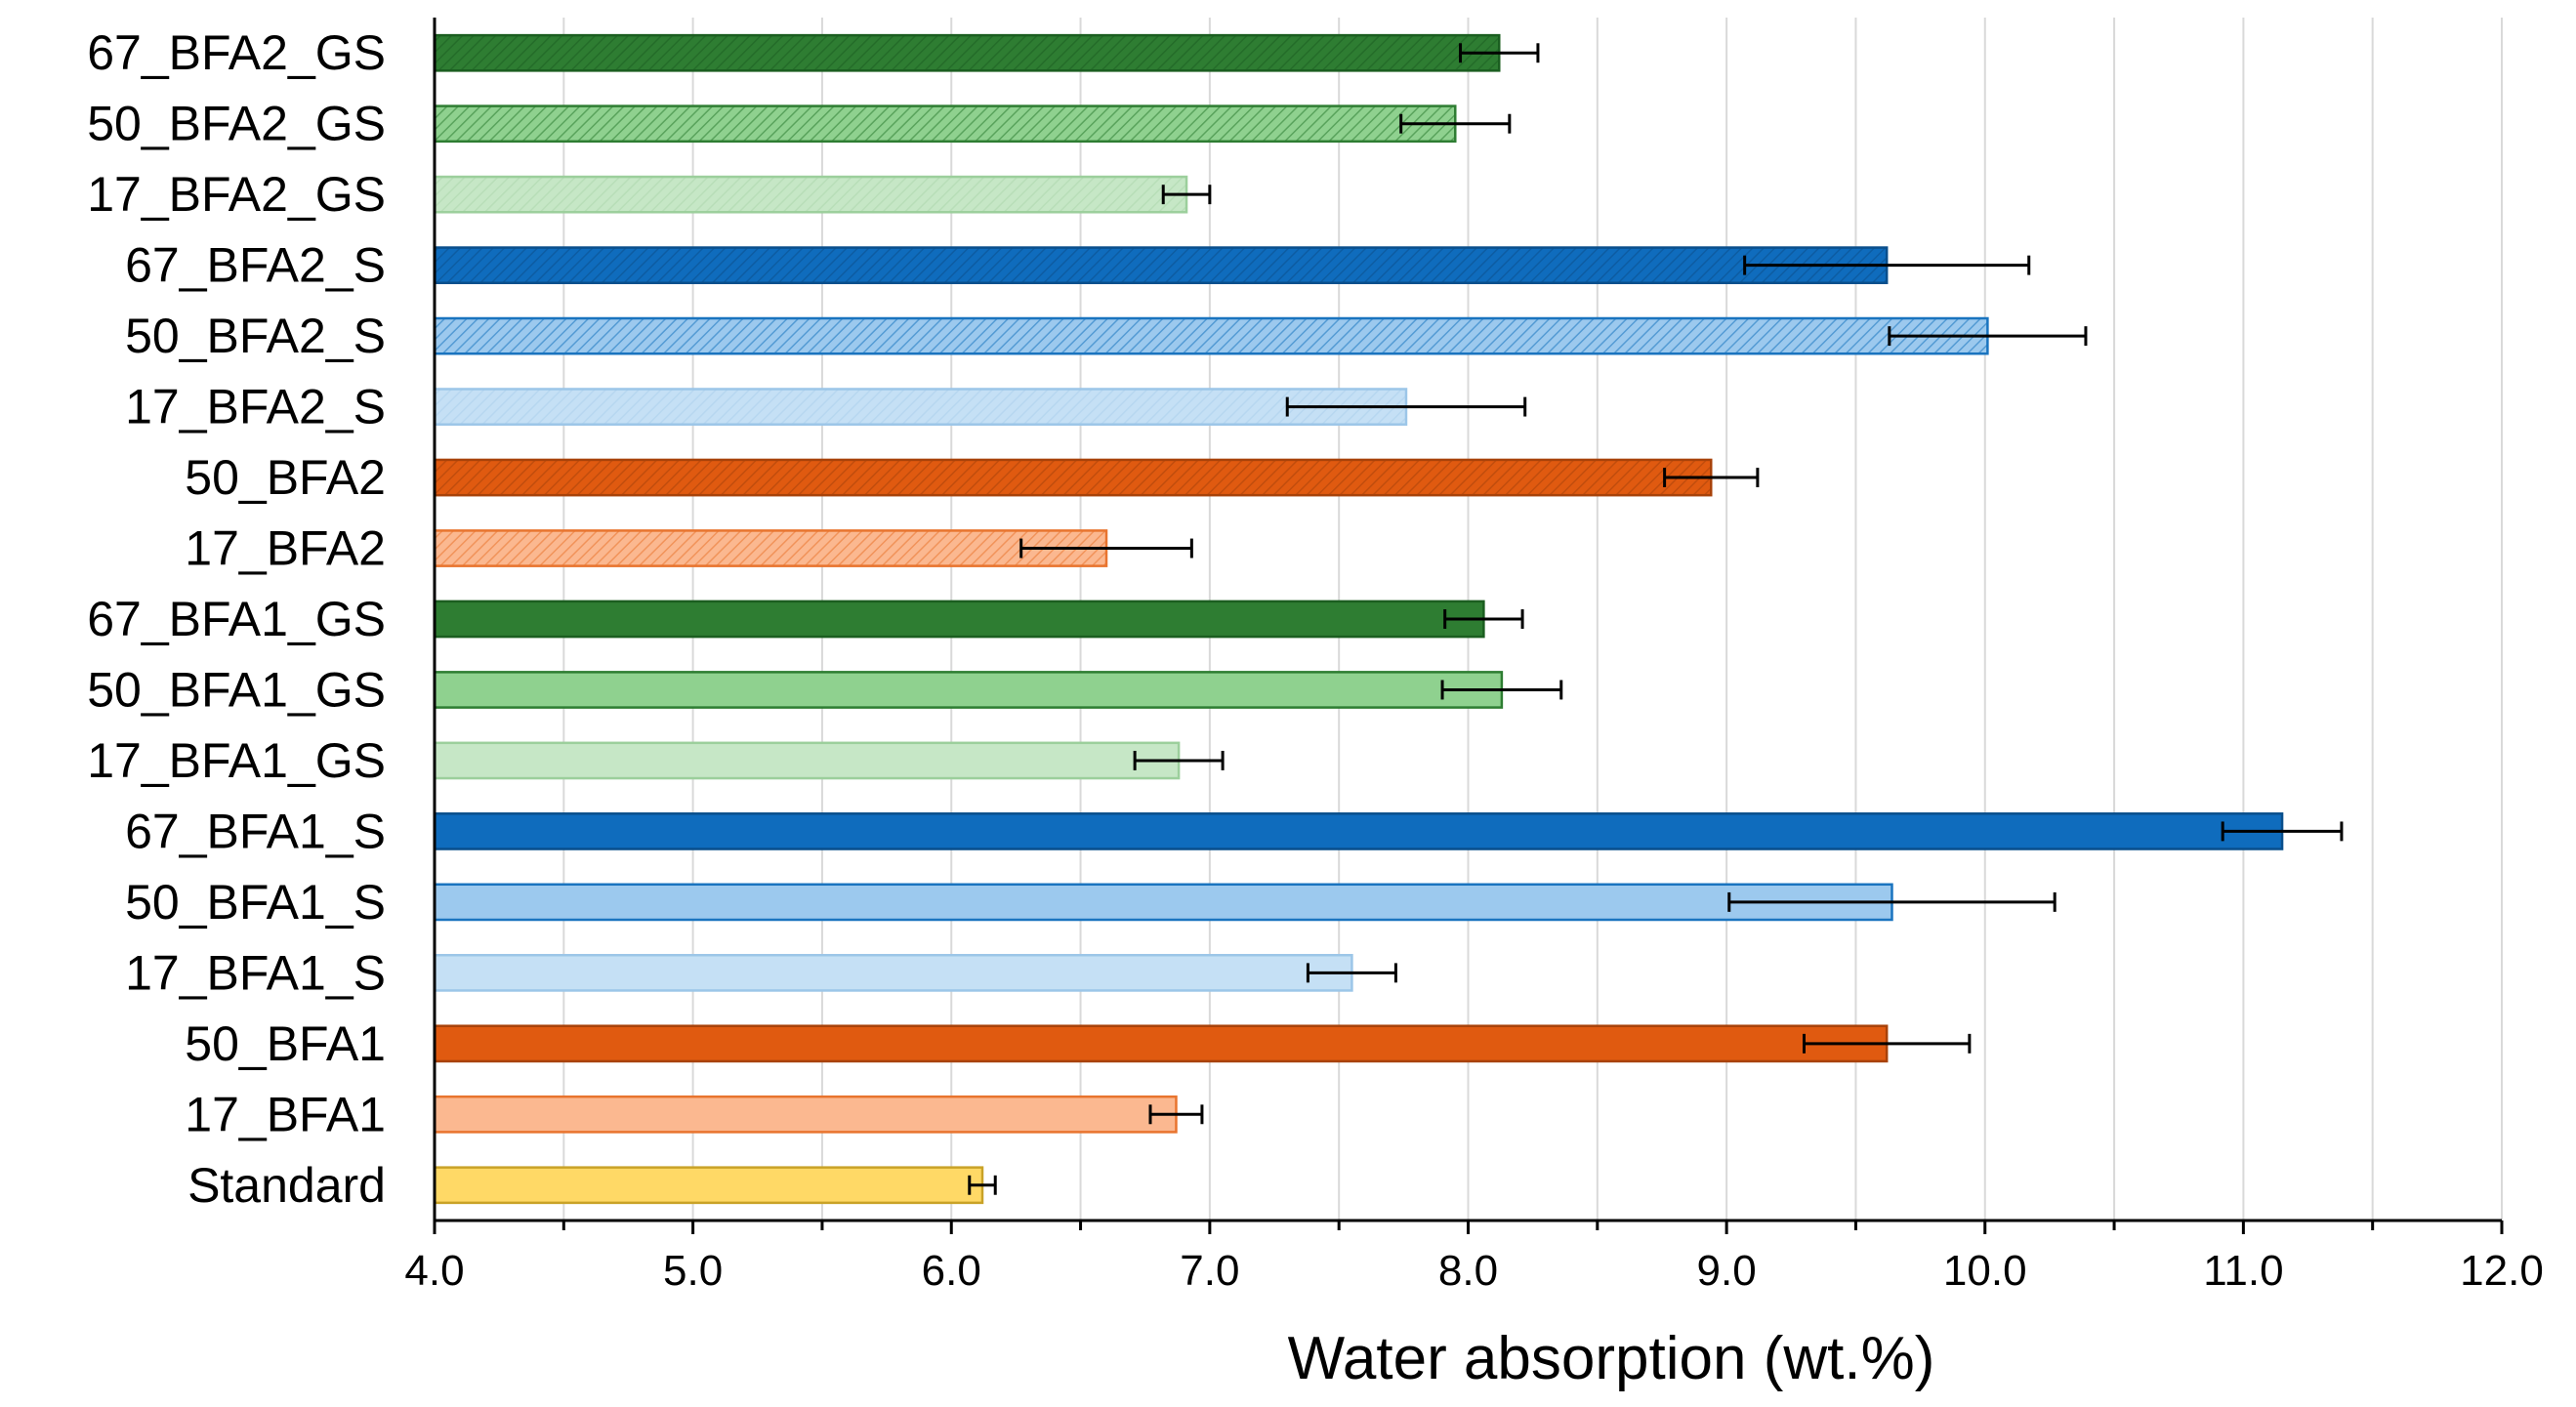 This screenshot has width=2576, height=1407. I want to click on bar-50-bfa1-gs, so click(968, 690).